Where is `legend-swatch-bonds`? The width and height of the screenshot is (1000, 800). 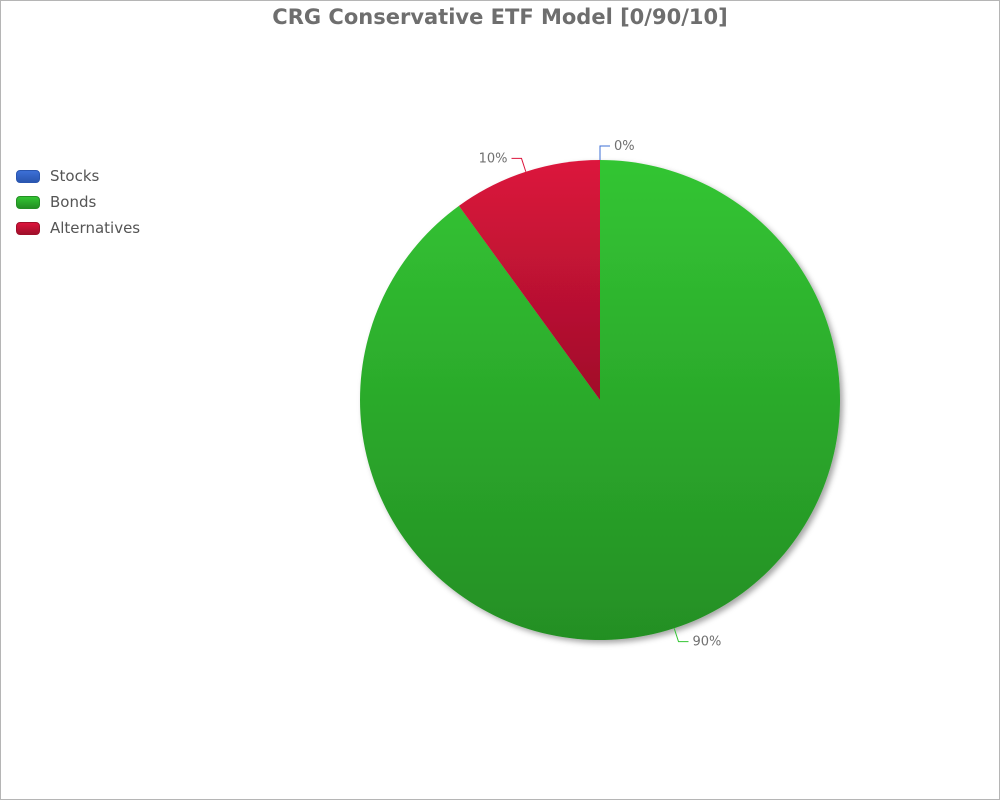 legend-swatch-bonds is located at coordinates (28, 202).